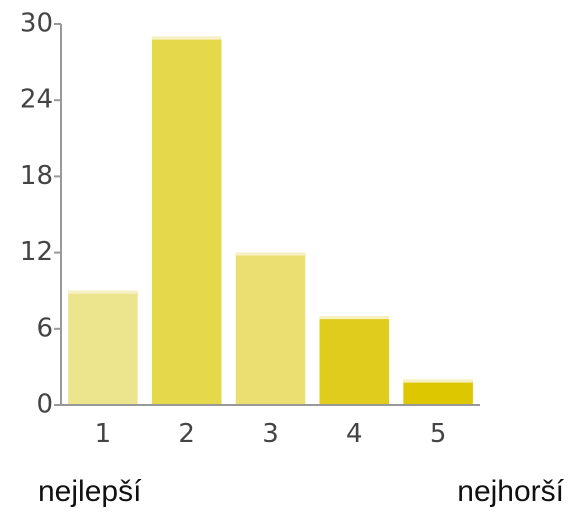  Describe the element at coordinates (510, 491) in the screenshot. I see `scale-worst-label: nejhorší` at that location.